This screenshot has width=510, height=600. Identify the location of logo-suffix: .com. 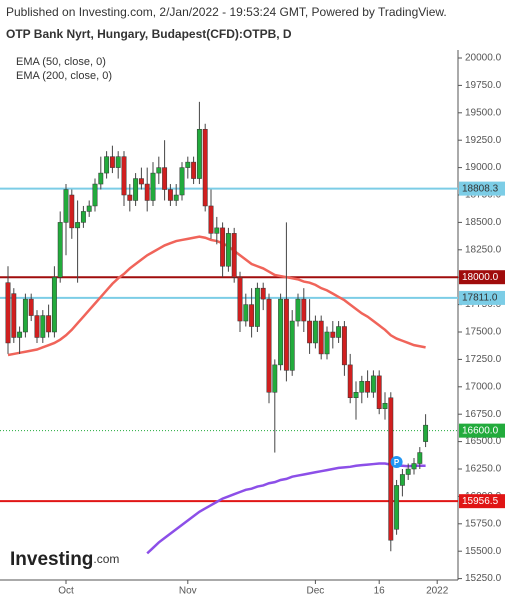
(106, 559).